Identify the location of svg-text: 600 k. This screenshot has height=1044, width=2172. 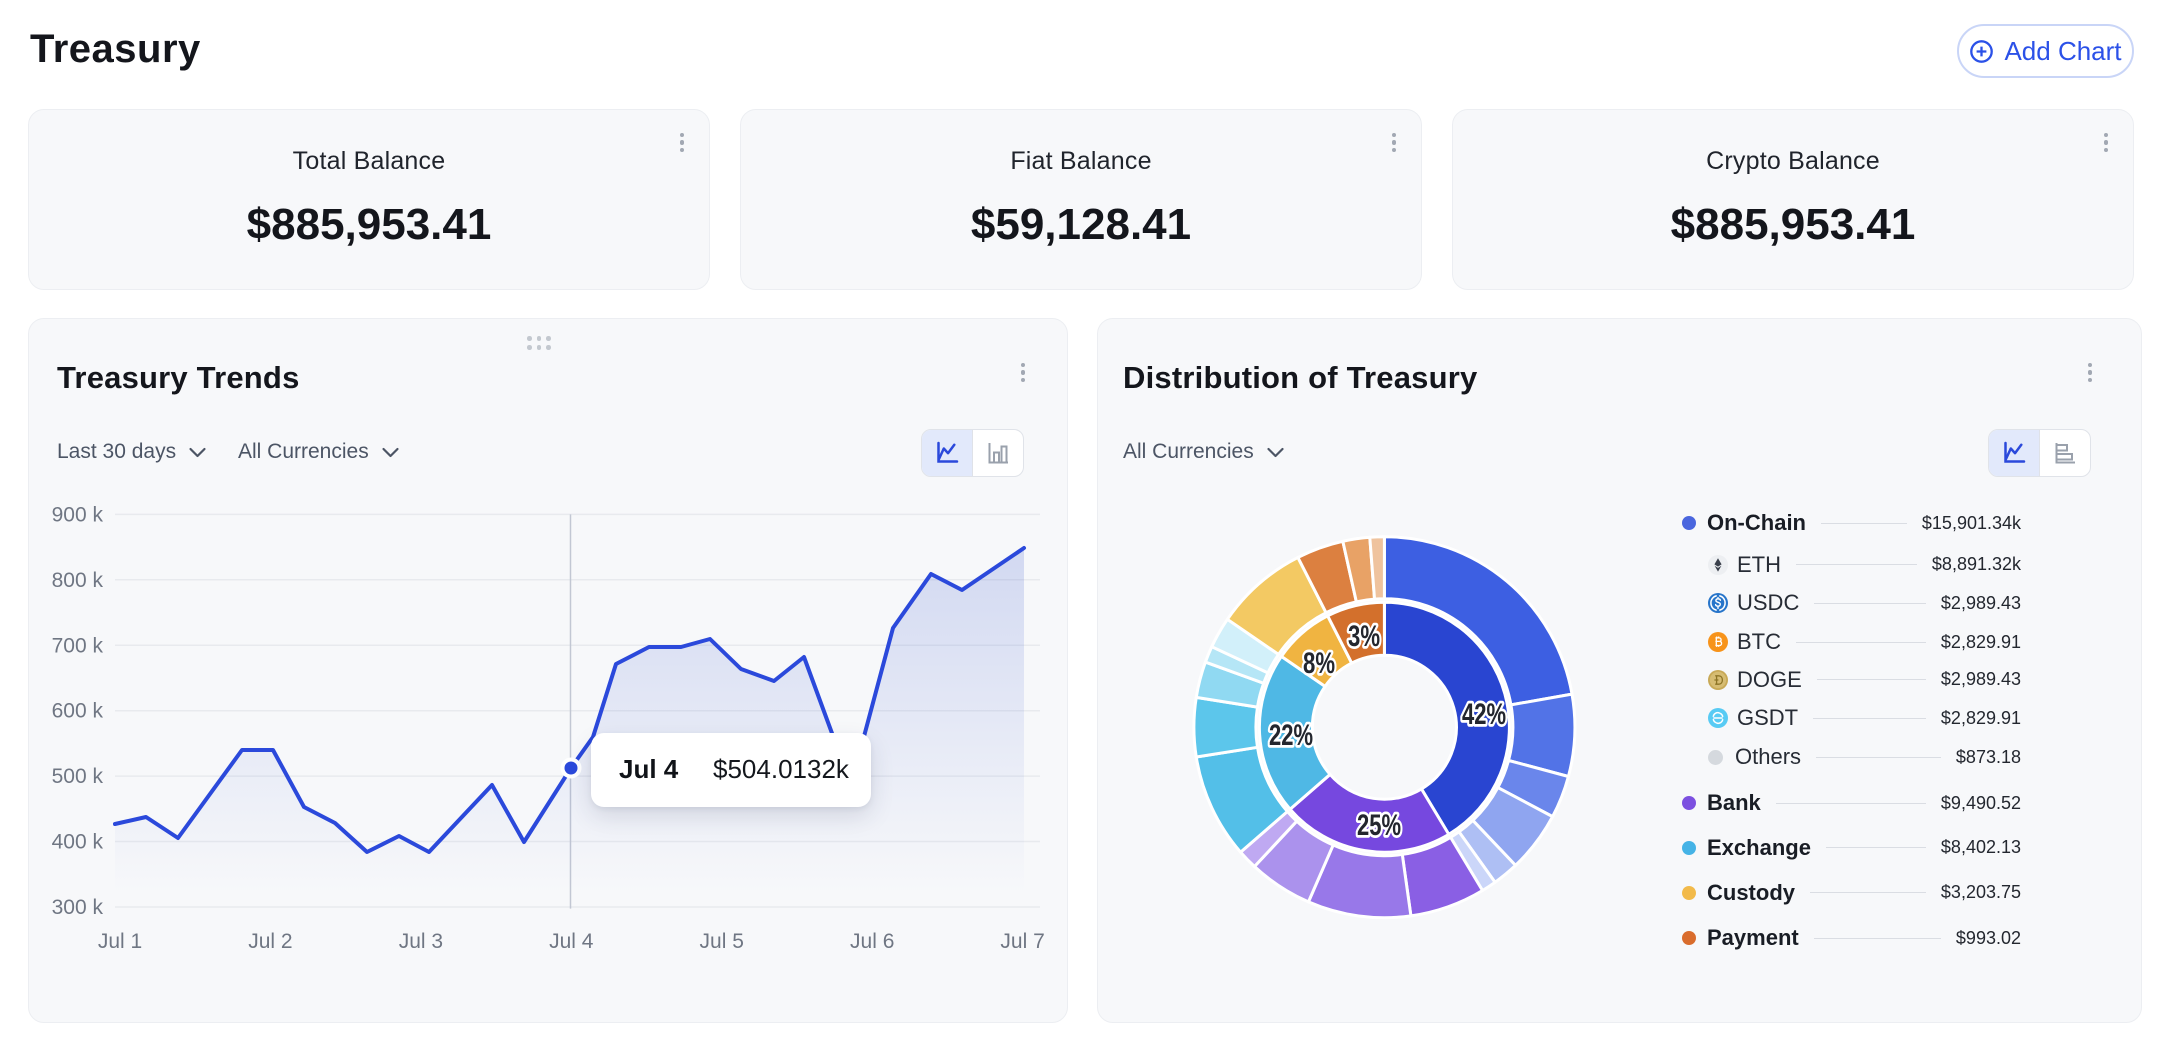
(78, 711).